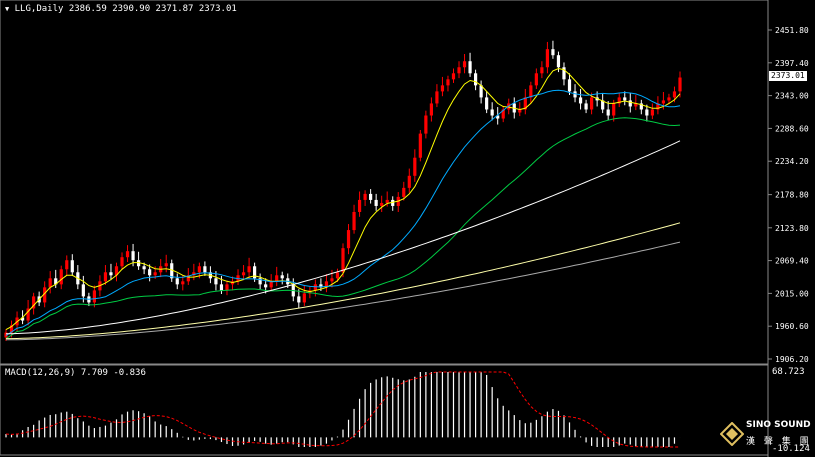  What do you see at coordinates (7, 9) in the screenshot?
I see `dropdown-icon: ▼` at bounding box center [7, 9].